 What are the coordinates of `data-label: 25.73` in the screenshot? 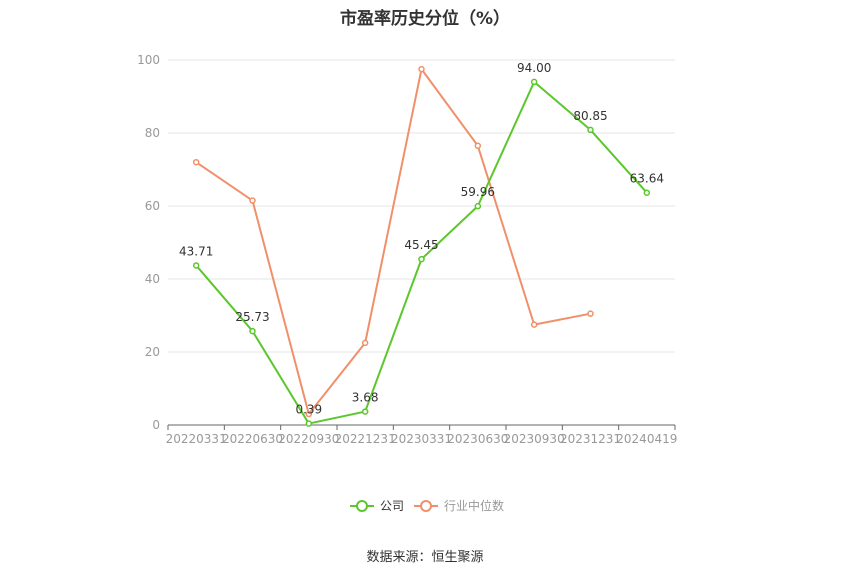 It's located at (252, 317).